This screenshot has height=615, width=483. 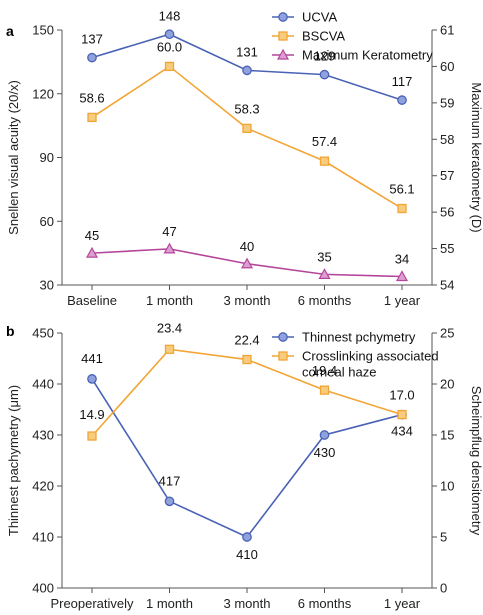 What do you see at coordinates (10, 31) in the screenshot?
I see `panel-letter: a` at bounding box center [10, 31].